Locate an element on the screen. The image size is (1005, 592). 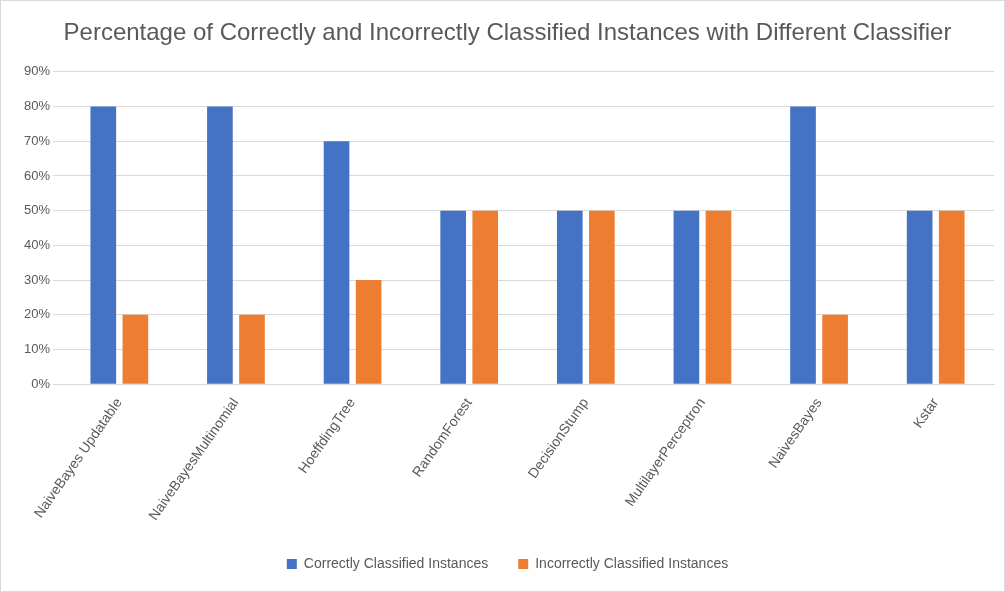
legend-label: Correctly Classified Instances is located at coordinates (396, 562).